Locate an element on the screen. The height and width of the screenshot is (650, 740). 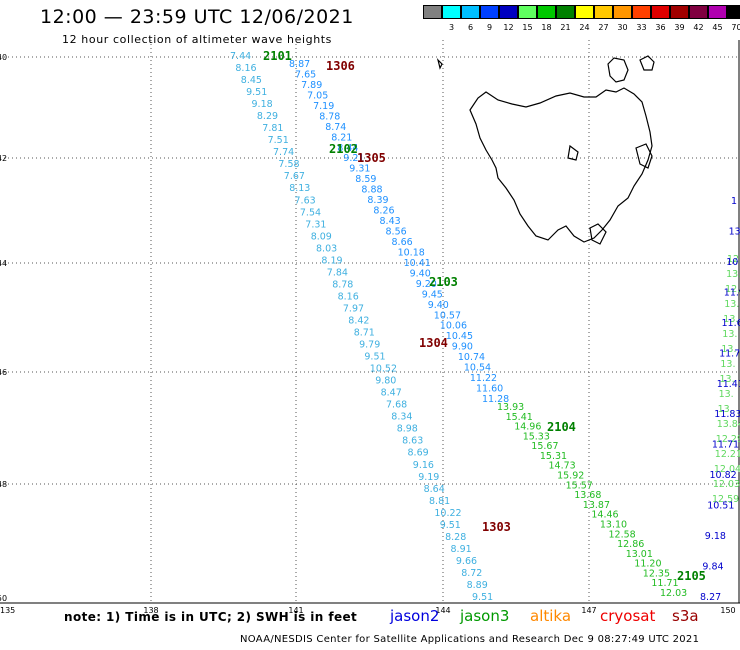
wave-height-value: 13.01 is located at coordinates (639, 554).